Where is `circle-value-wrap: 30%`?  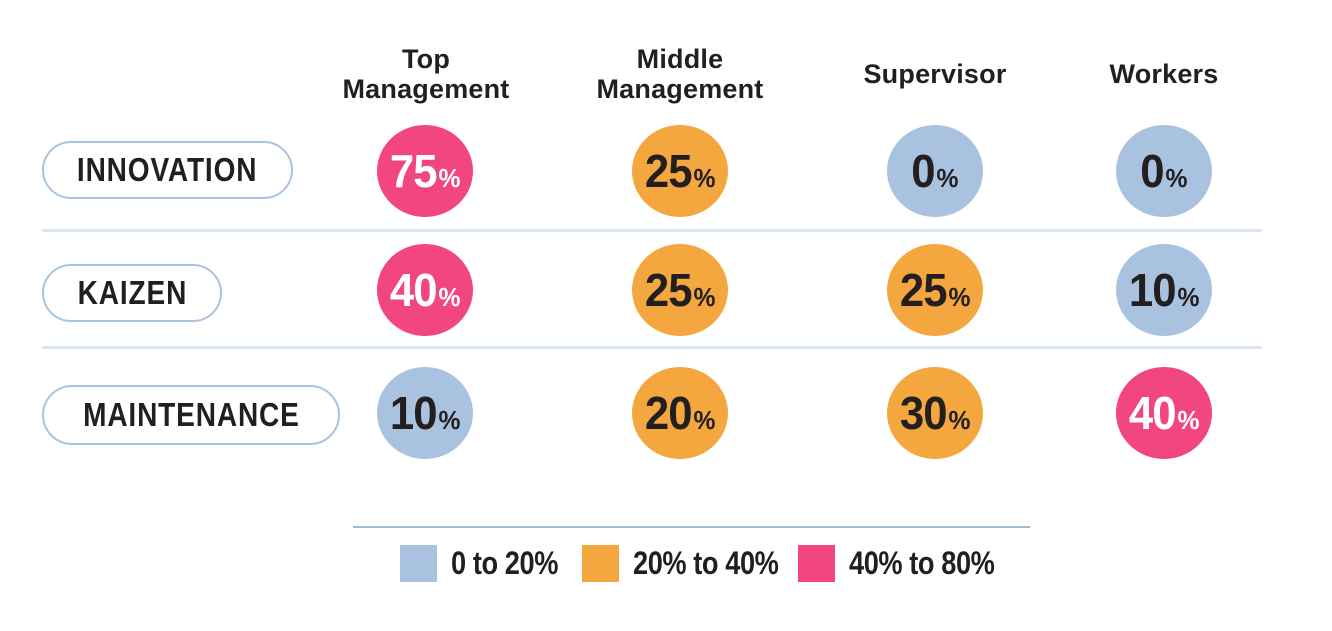 circle-value-wrap: 30% is located at coordinates (935, 413).